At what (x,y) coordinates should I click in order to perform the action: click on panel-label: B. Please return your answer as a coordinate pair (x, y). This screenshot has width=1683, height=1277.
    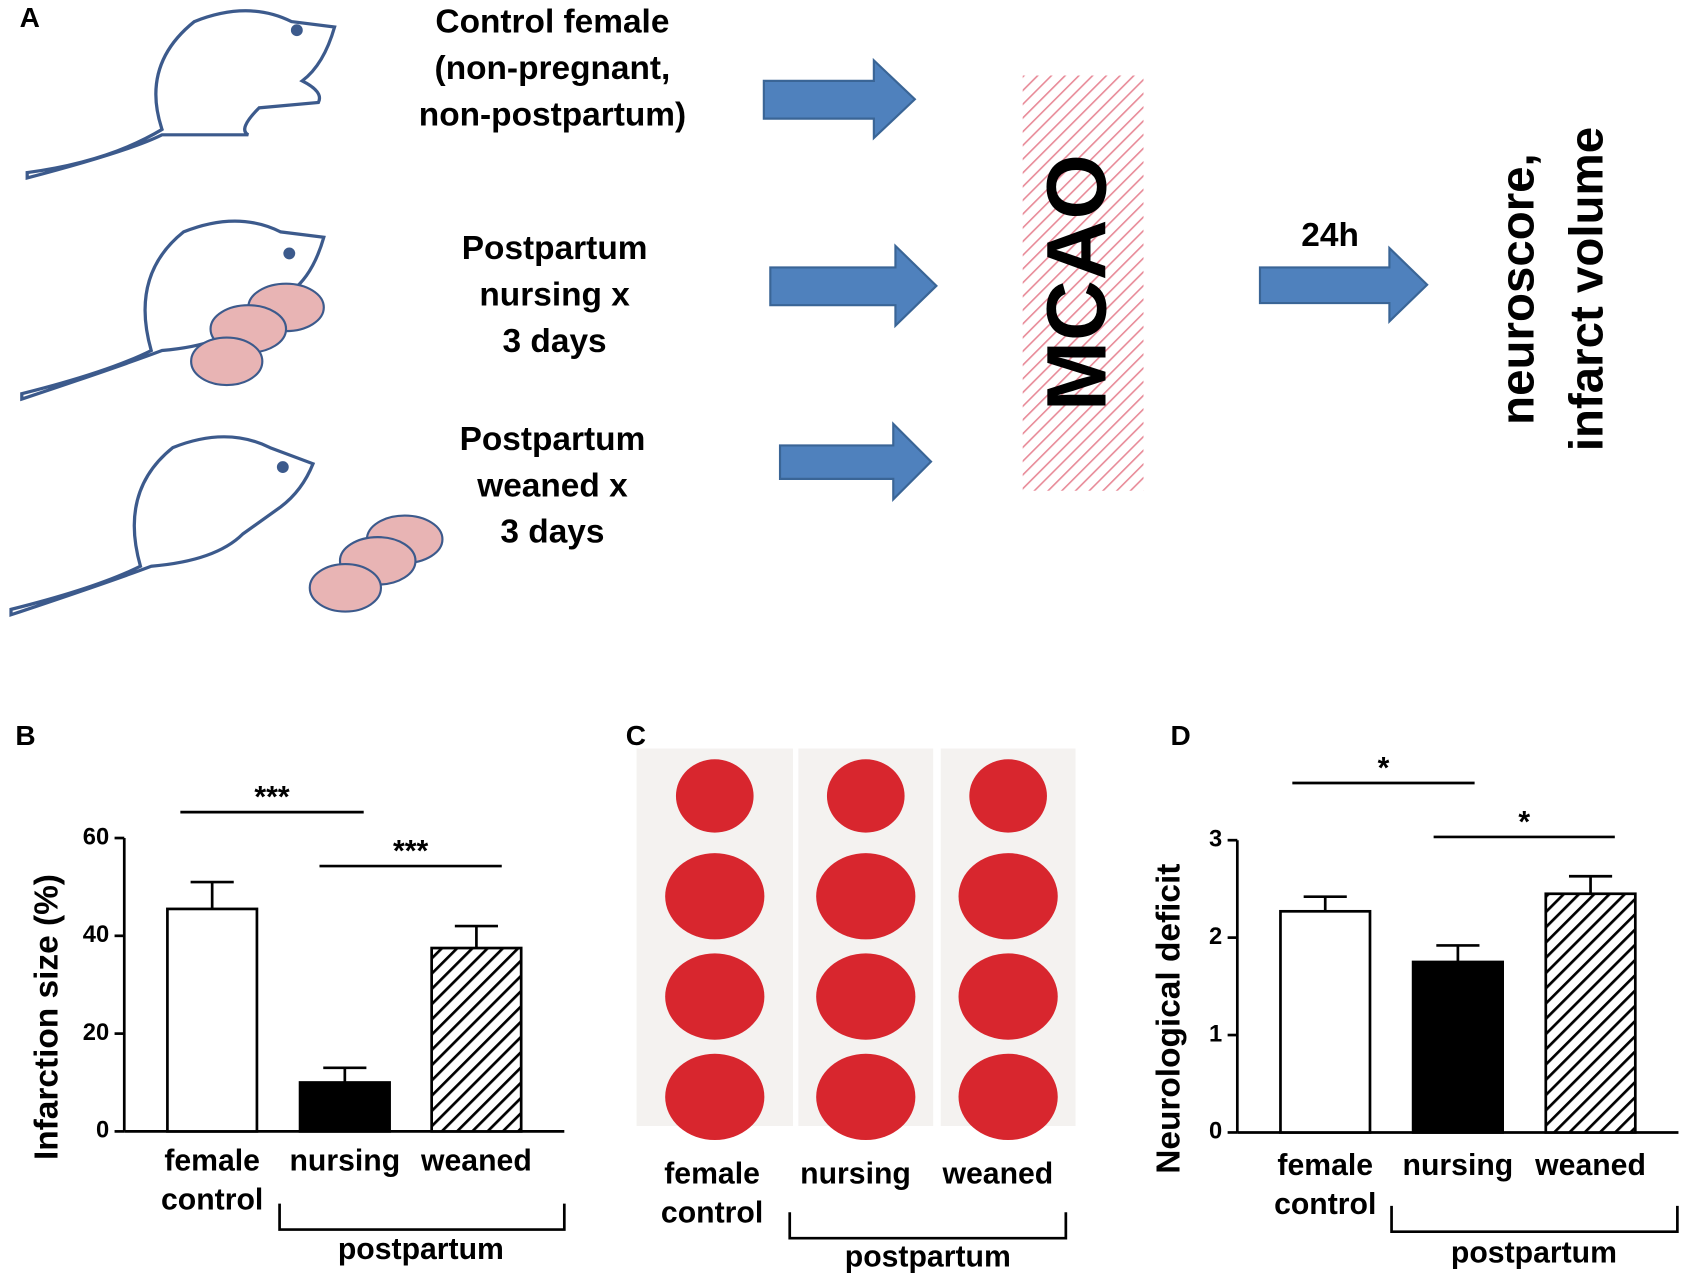
    Looking at the image, I should click on (25, 735).